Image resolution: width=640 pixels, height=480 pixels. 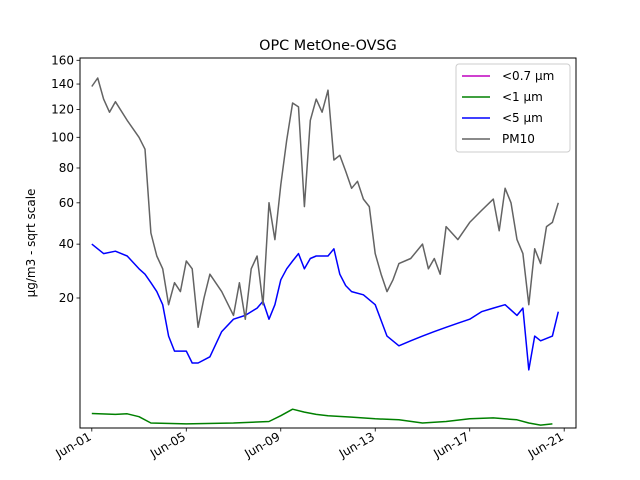 I want to click on y-tick-label: 20, so click(x=66, y=298).